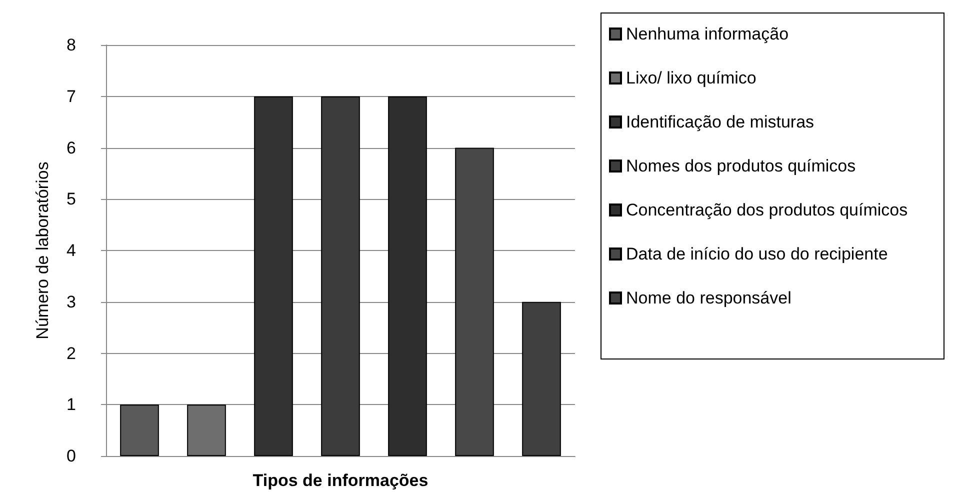  Describe the element at coordinates (71, 148) in the screenshot. I see `y-tick-label: 6` at that location.